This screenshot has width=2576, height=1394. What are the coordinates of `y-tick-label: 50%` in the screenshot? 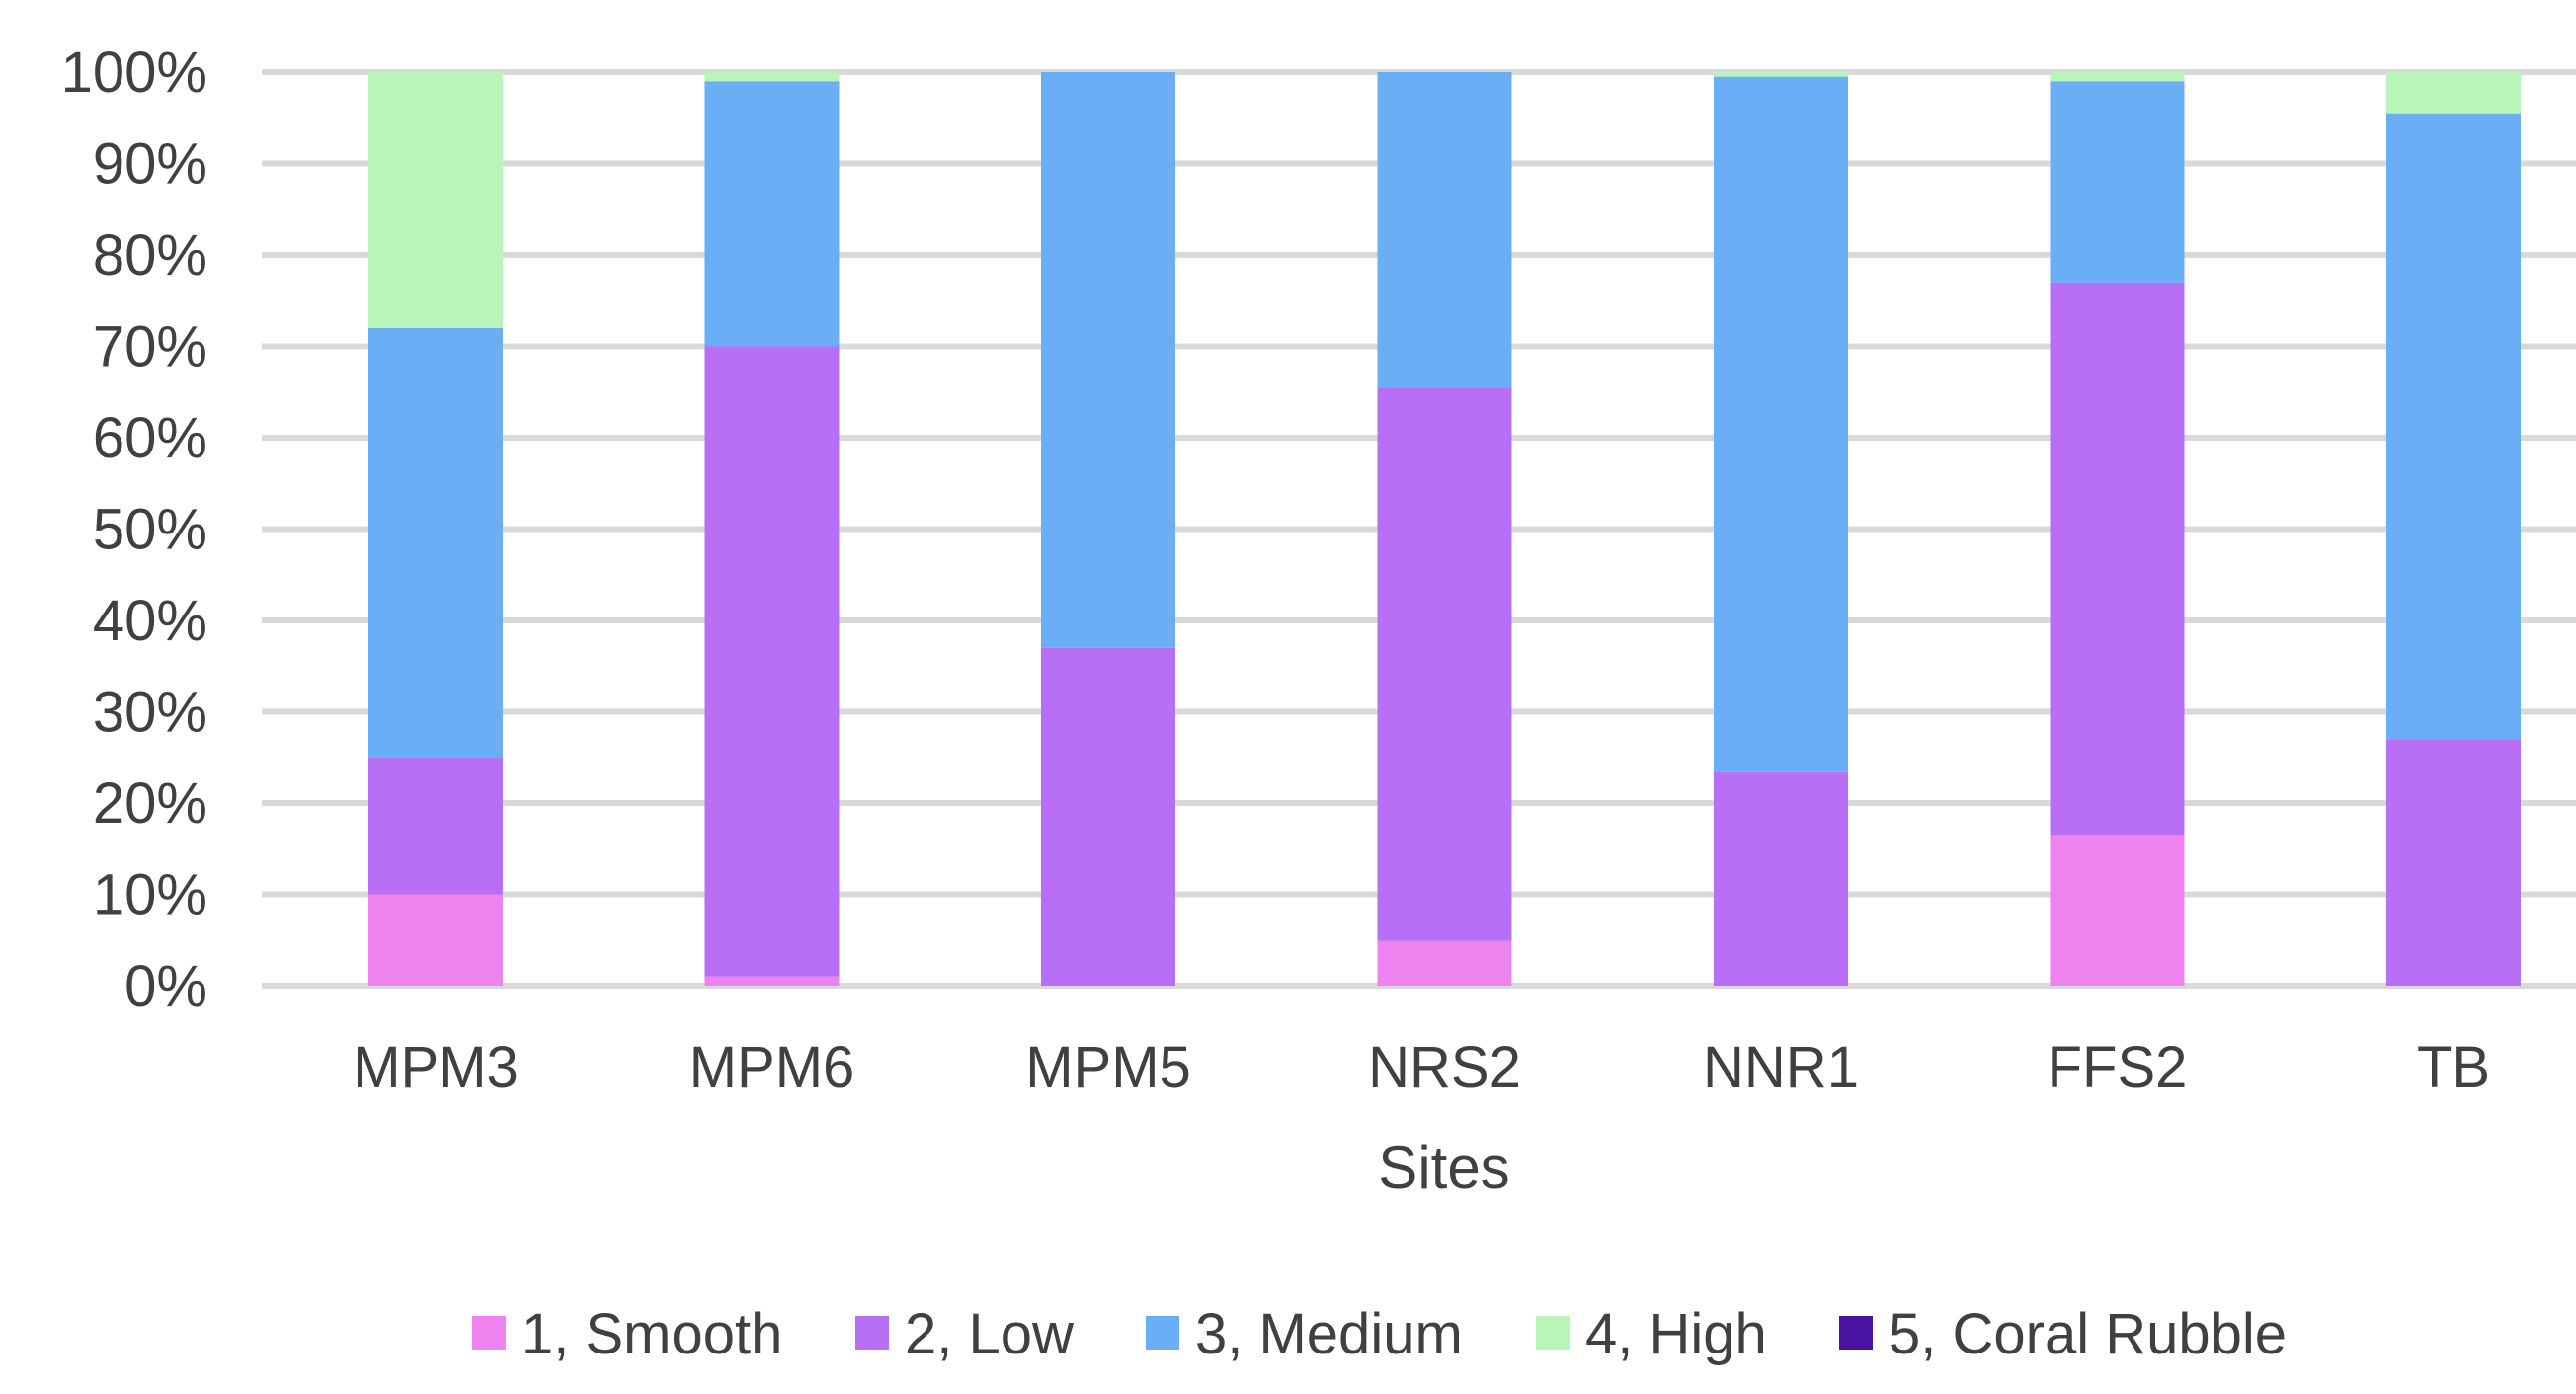 It's located at (150, 530).